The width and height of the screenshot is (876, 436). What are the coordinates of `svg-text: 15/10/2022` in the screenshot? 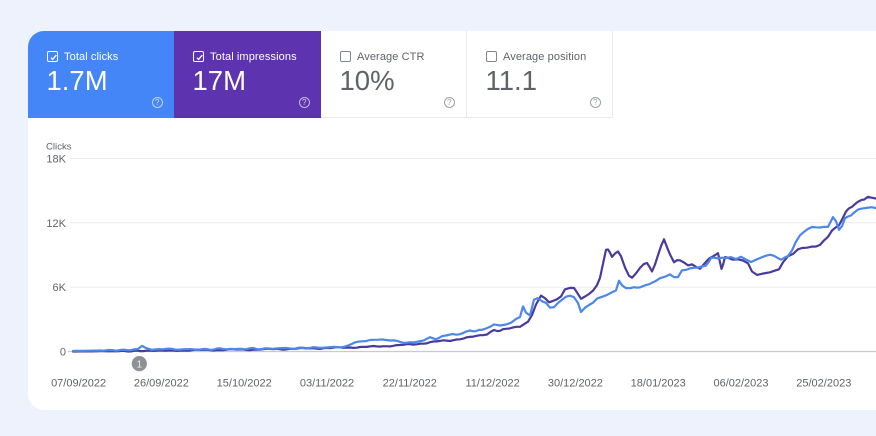 It's located at (244, 384).